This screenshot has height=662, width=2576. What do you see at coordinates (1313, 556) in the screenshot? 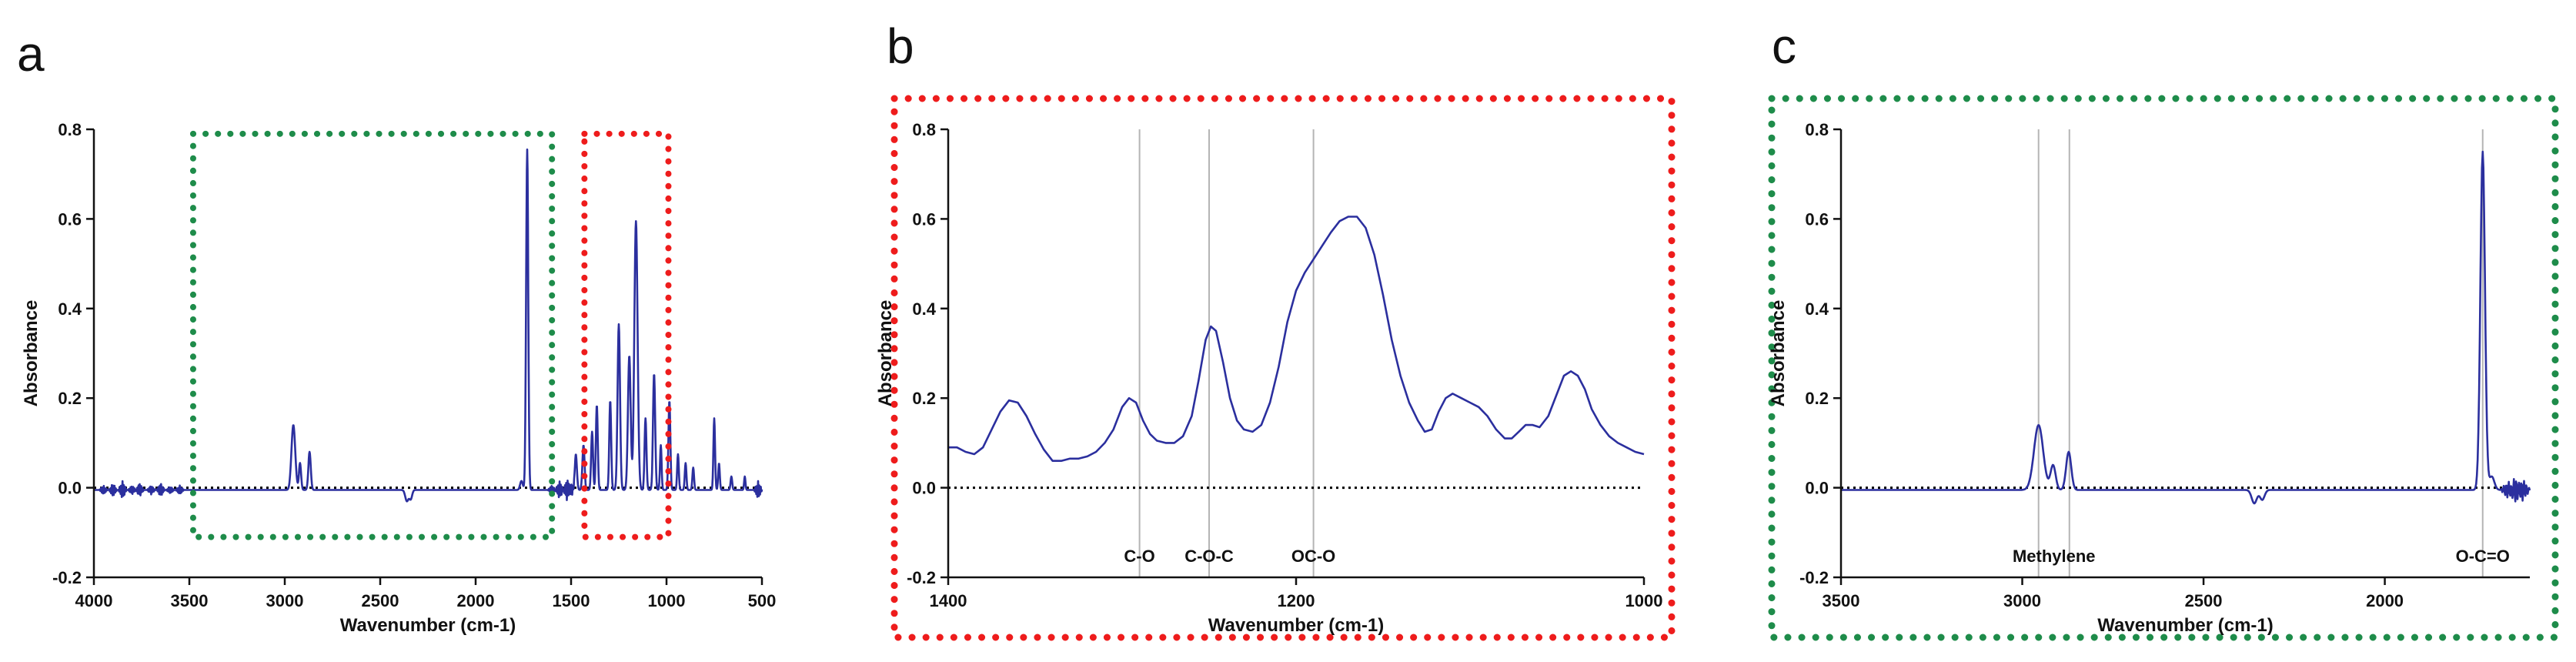
I see `annotation-label: OC-O` at bounding box center [1313, 556].